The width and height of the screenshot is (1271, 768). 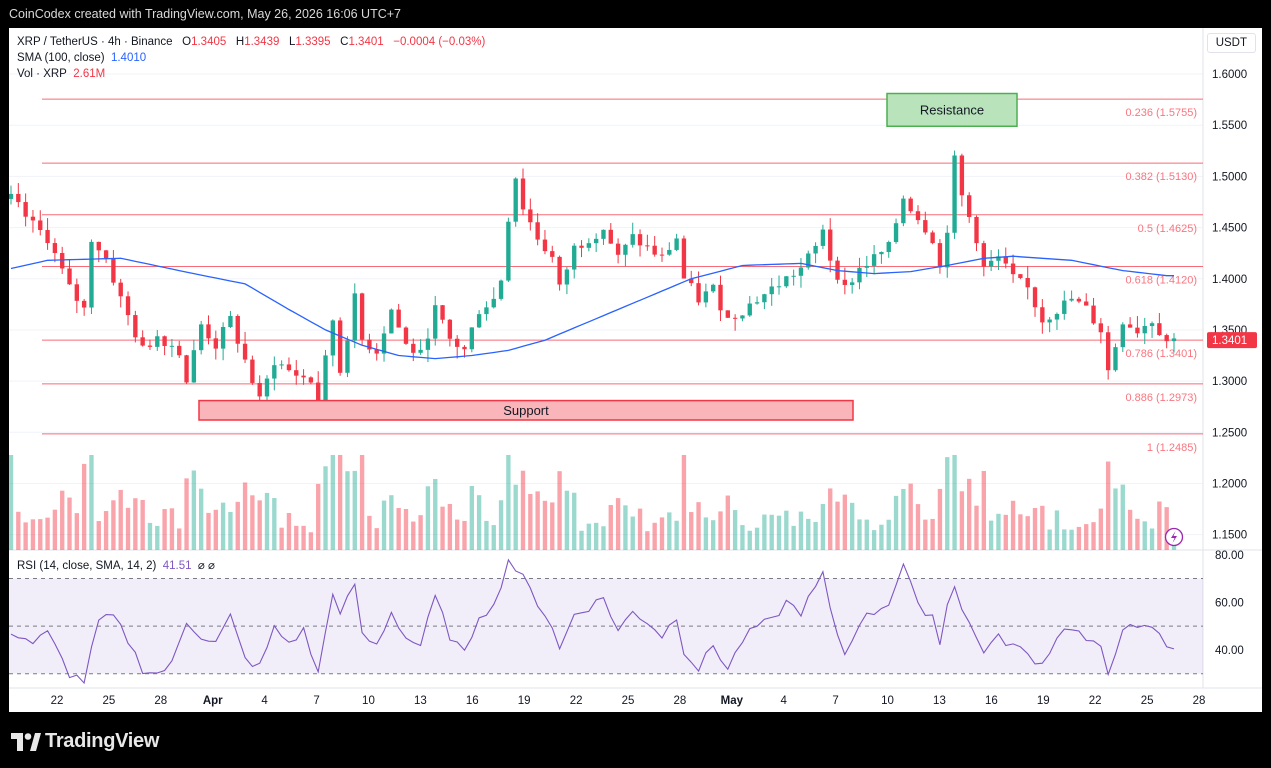 I want to click on symbol-label: XRP / TetherUS · 4h · Binance, so click(x=95, y=42).